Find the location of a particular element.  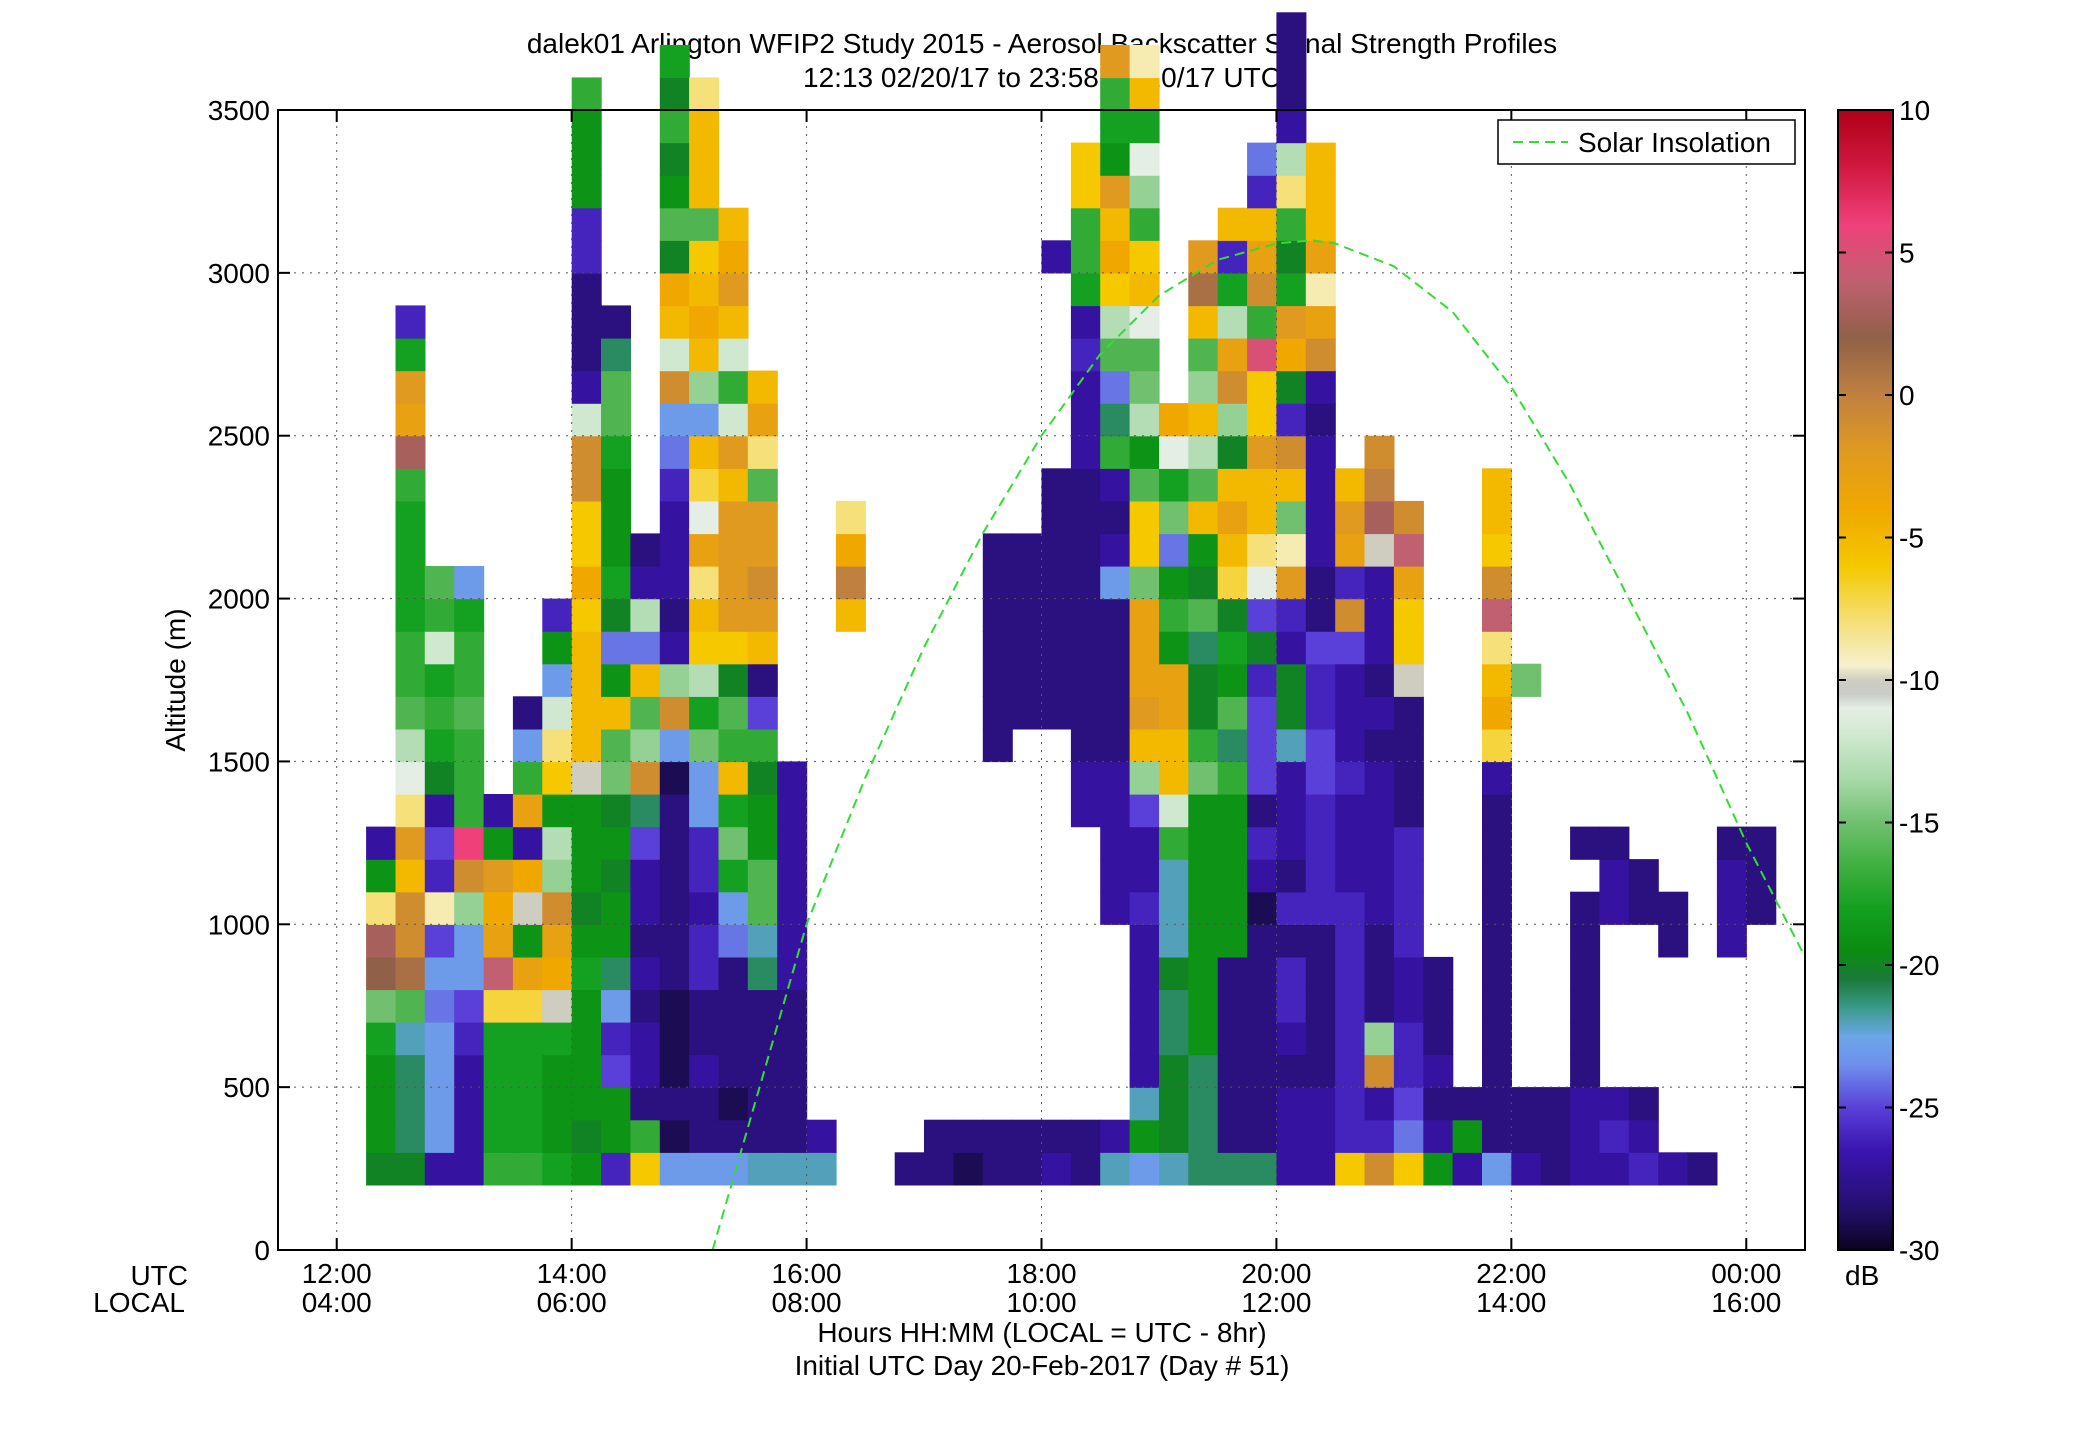

x-tick-label-utc: 22:00 is located at coordinates (1511, 1273).